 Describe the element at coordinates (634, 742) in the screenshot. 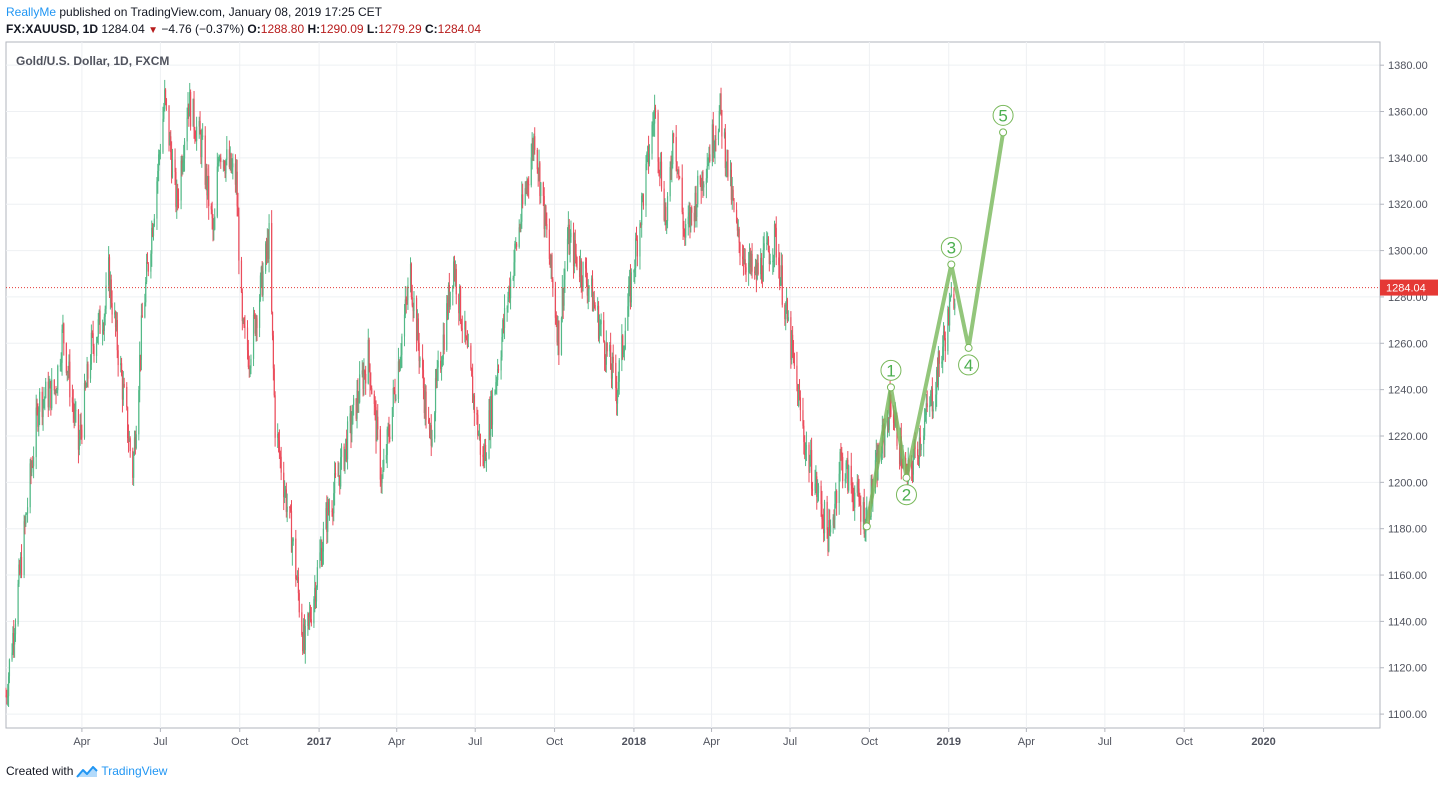

I see `x-tick-label: 2018` at that location.